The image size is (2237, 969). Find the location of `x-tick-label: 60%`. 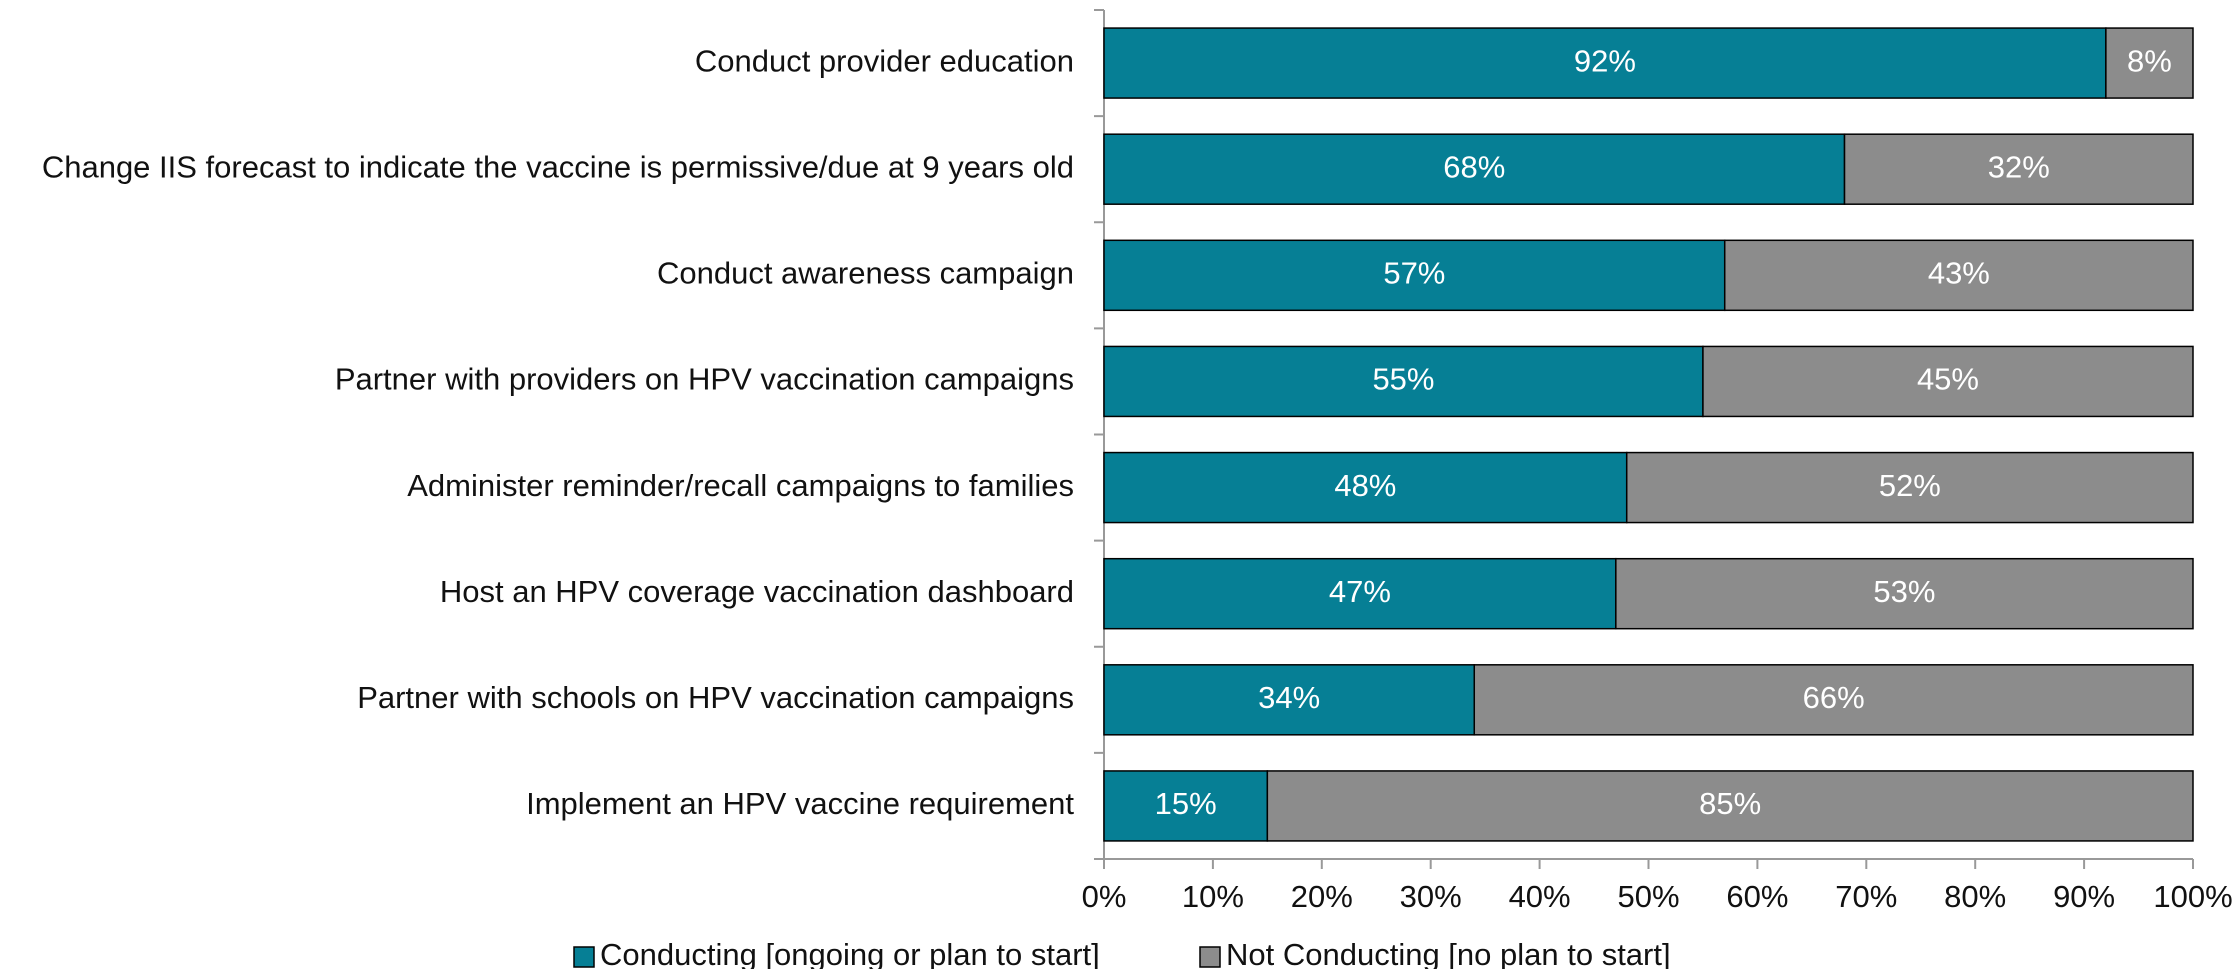

x-tick-label: 60% is located at coordinates (1757, 896).